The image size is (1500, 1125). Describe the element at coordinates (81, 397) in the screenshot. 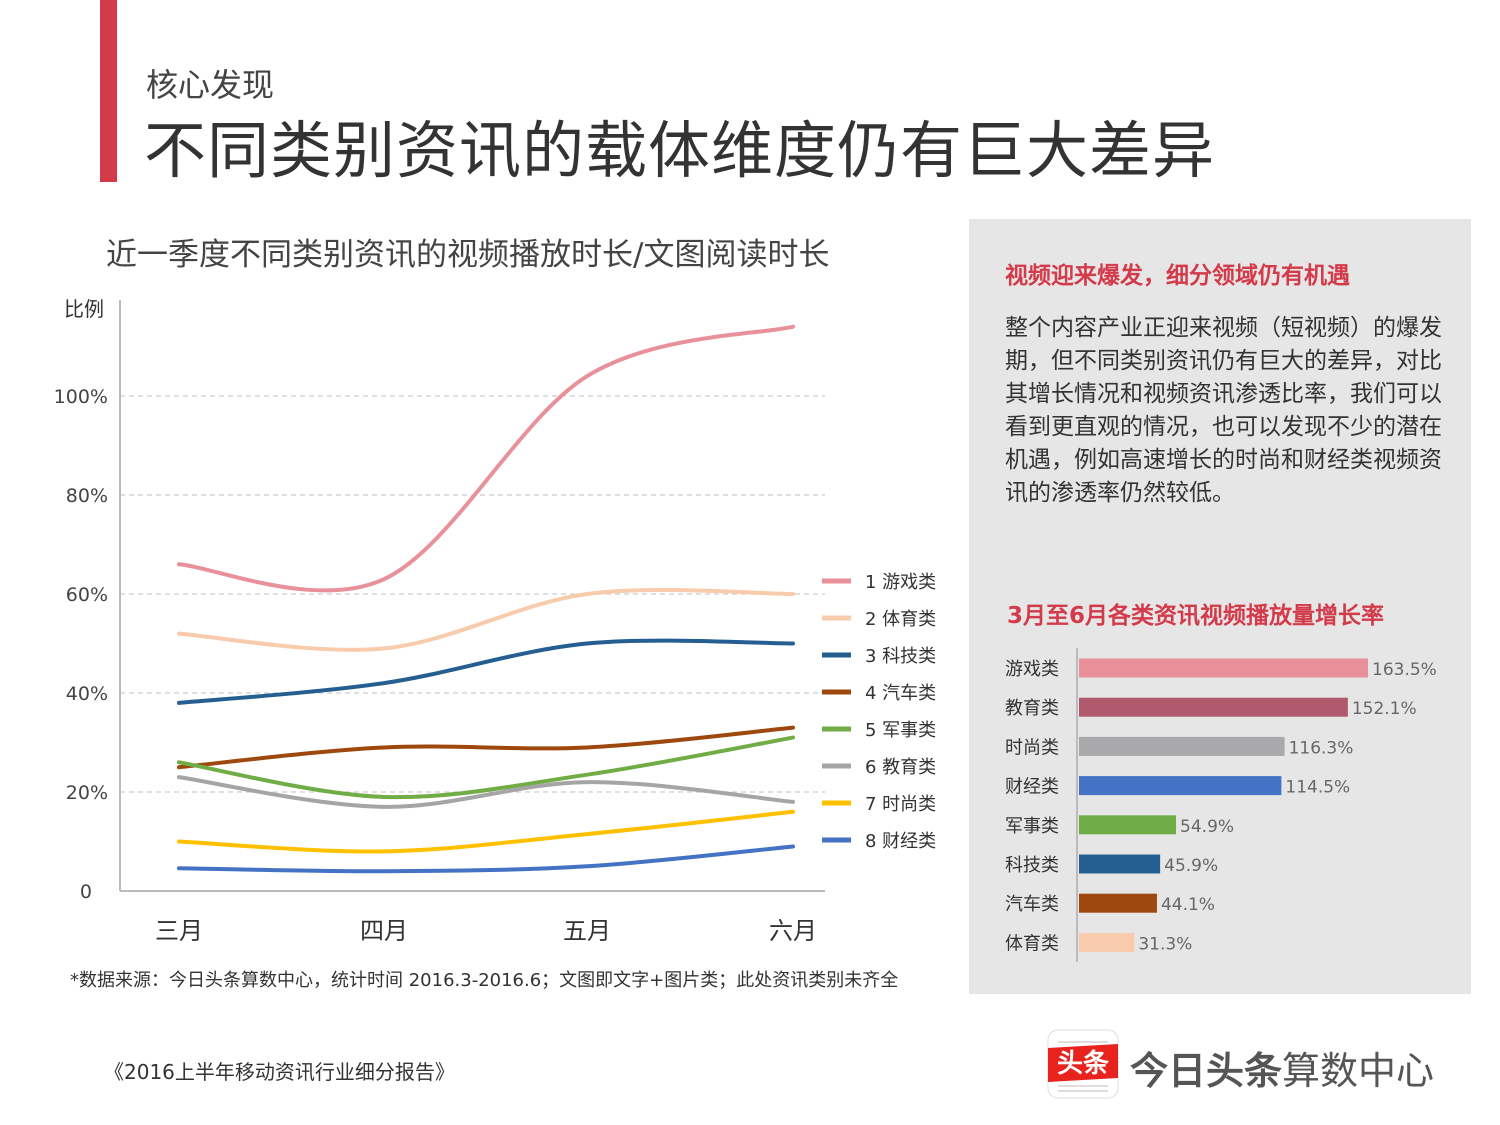

I see `y-tick-label: 100%` at that location.